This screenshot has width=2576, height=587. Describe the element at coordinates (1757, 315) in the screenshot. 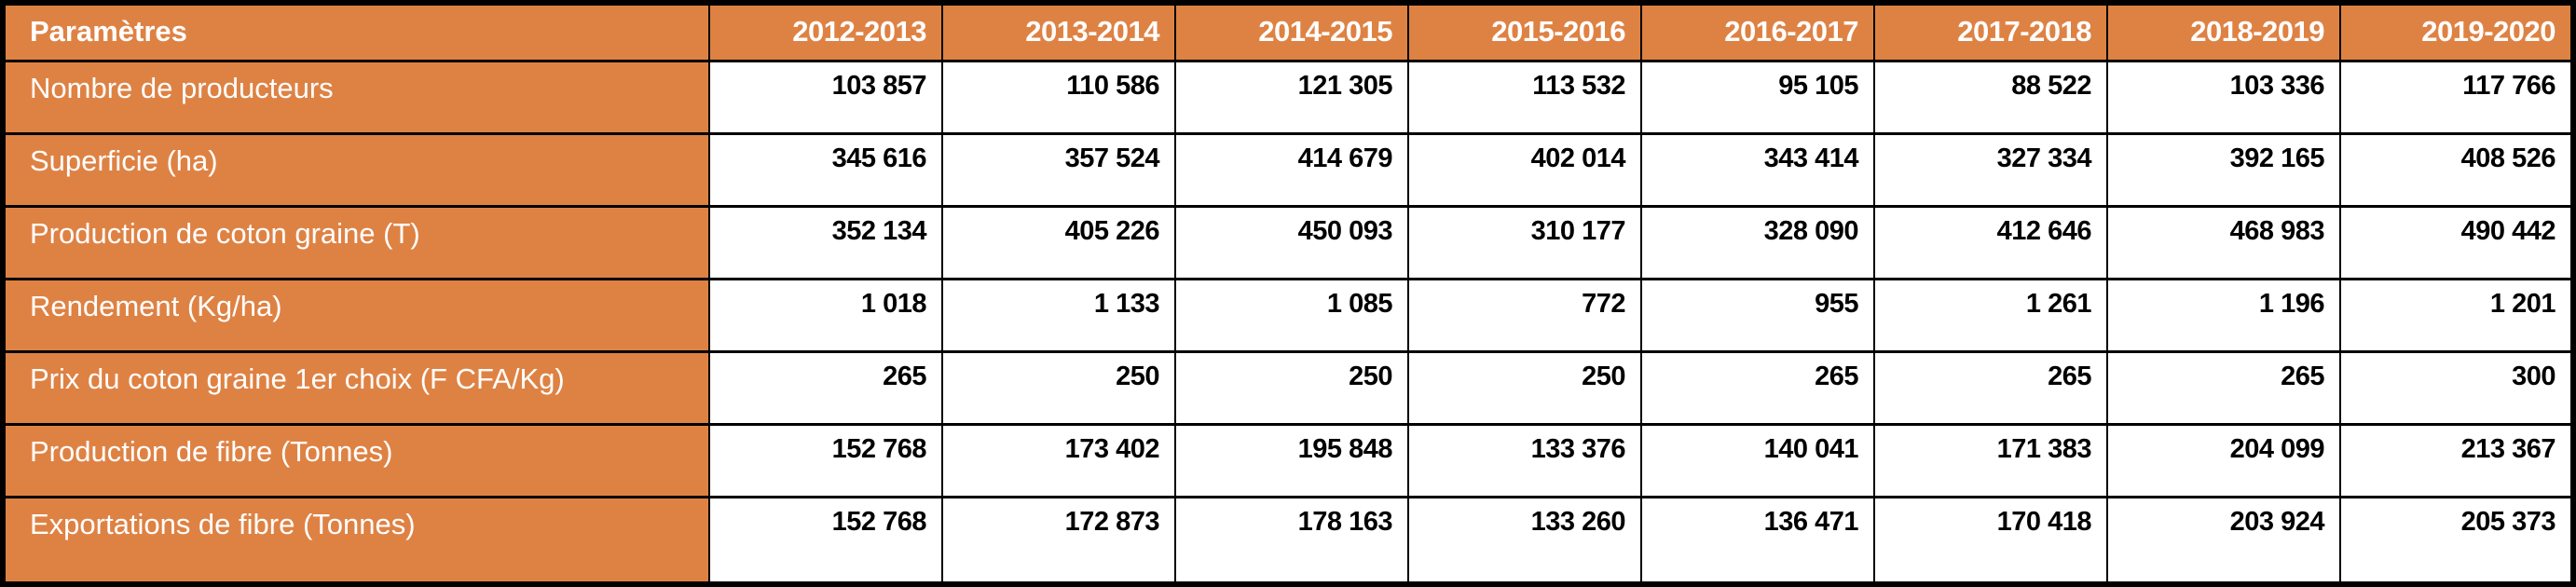

I see `cell-value: 955` at that location.